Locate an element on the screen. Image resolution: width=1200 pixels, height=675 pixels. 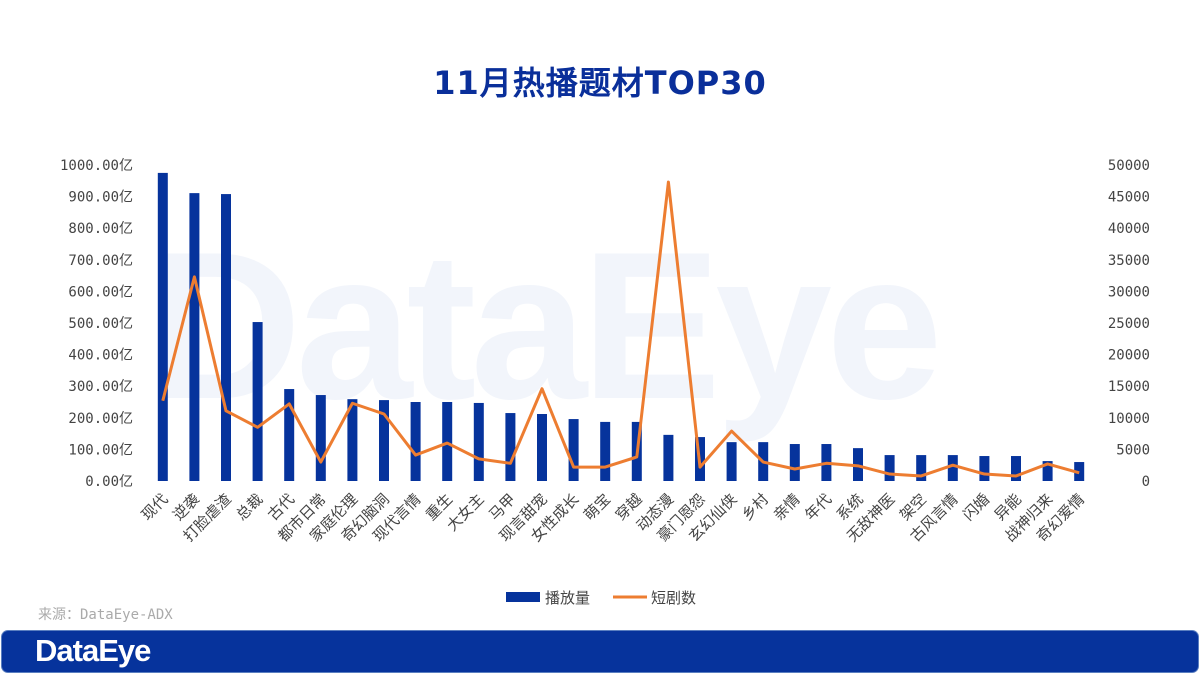
x-tick-label: 现代 is located at coordinates (155, 507).